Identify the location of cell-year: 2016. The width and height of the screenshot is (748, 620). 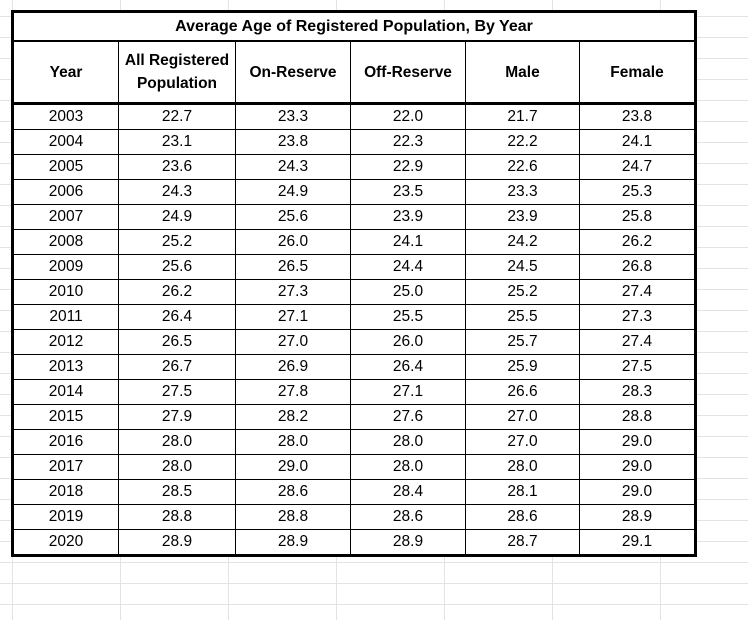
(65, 442).